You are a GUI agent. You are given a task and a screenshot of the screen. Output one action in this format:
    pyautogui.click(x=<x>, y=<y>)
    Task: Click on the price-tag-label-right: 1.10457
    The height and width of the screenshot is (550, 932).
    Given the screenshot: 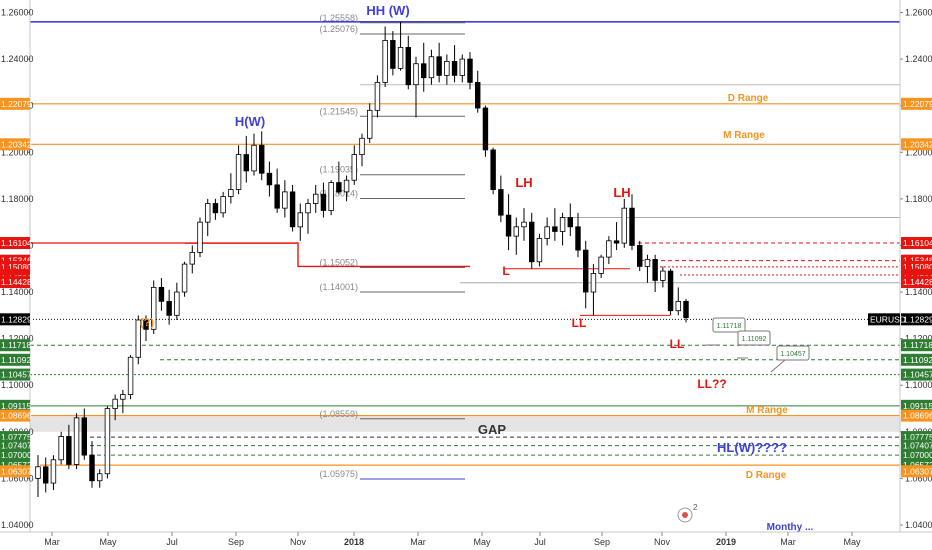 What is the action you would take?
    pyautogui.click(x=917, y=375)
    